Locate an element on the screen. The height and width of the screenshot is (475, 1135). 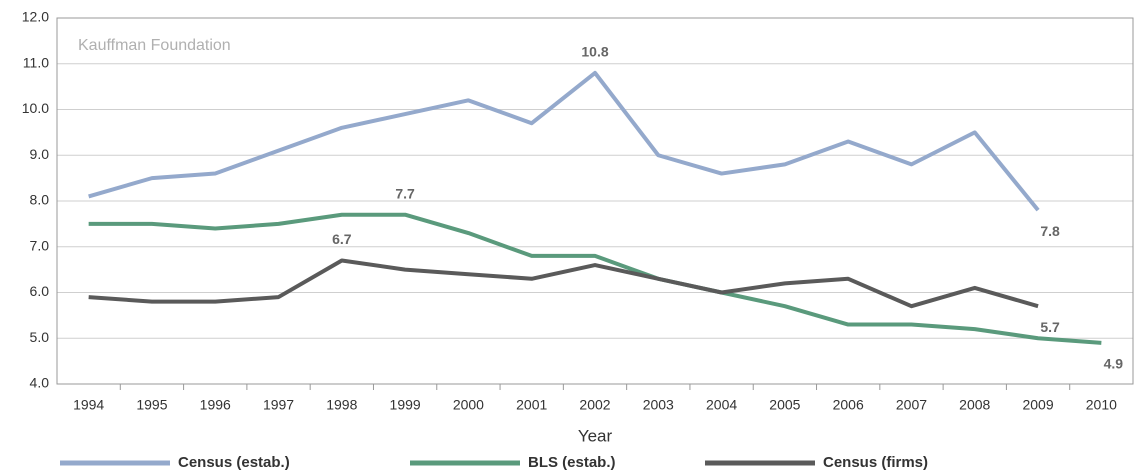
x-tick-label: 1995 is located at coordinates (151, 405).